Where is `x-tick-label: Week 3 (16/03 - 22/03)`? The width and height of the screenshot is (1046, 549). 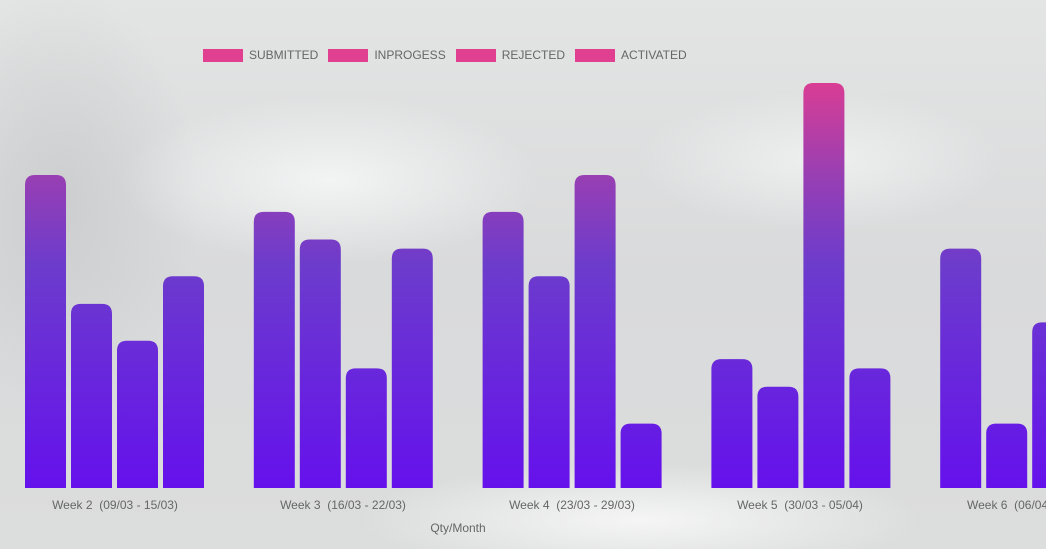
x-tick-label: Week 3 (16/03 - 22/03) is located at coordinates (343, 505).